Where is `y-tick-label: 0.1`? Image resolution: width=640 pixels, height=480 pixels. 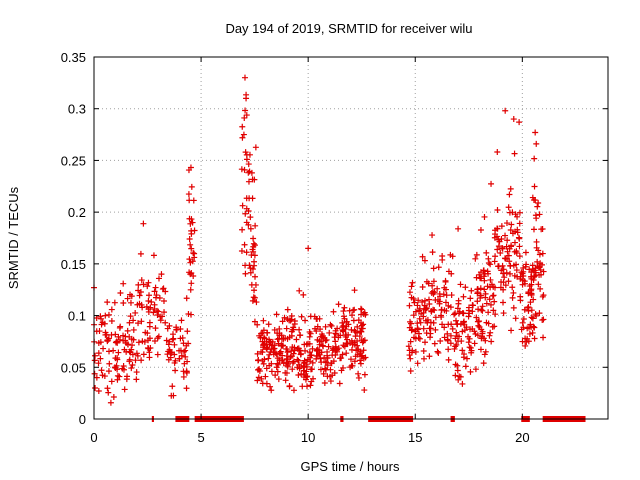
y-tick-label: 0.1 is located at coordinates (77, 316).